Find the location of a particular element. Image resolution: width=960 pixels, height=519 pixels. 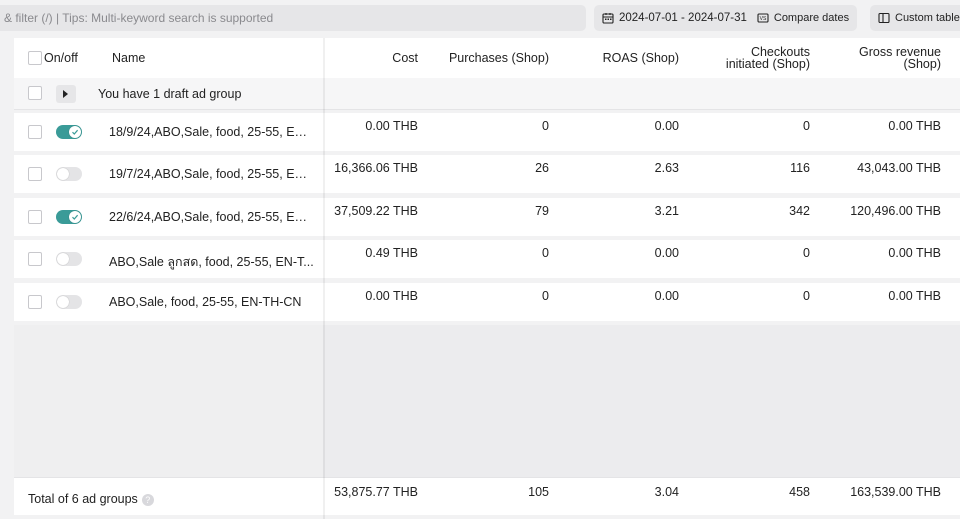

draft-checkbox is located at coordinates (35, 93).